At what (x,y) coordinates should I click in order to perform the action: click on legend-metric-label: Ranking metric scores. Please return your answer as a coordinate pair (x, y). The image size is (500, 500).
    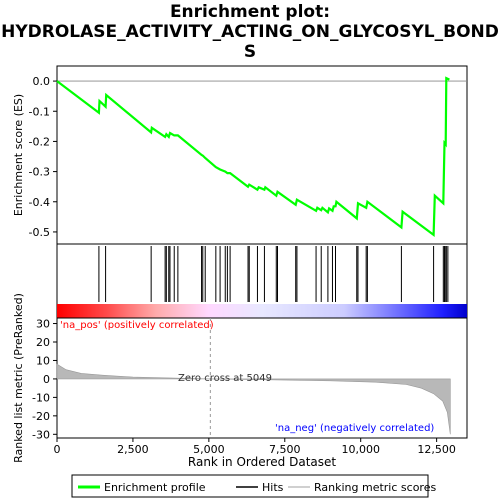
    Looking at the image, I should click on (375, 487).